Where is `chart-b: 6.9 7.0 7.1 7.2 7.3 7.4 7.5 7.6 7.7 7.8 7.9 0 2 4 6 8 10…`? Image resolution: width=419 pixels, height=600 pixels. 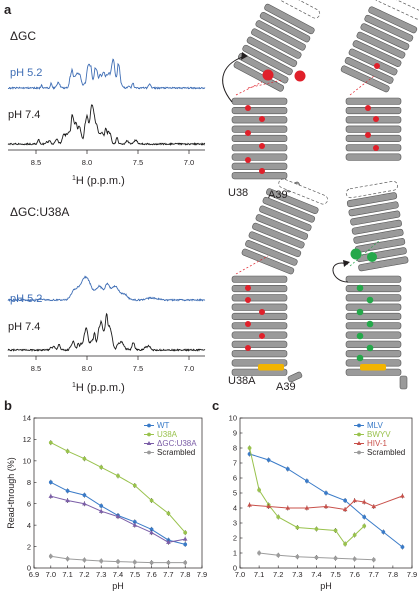 chart-b: 6.9 7.0 7.1 7.2 7.3 7.4 7.5 7.6 7.7 7.8 7.9 0 2 4 6 8 10… is located at coordinates (106, 502).